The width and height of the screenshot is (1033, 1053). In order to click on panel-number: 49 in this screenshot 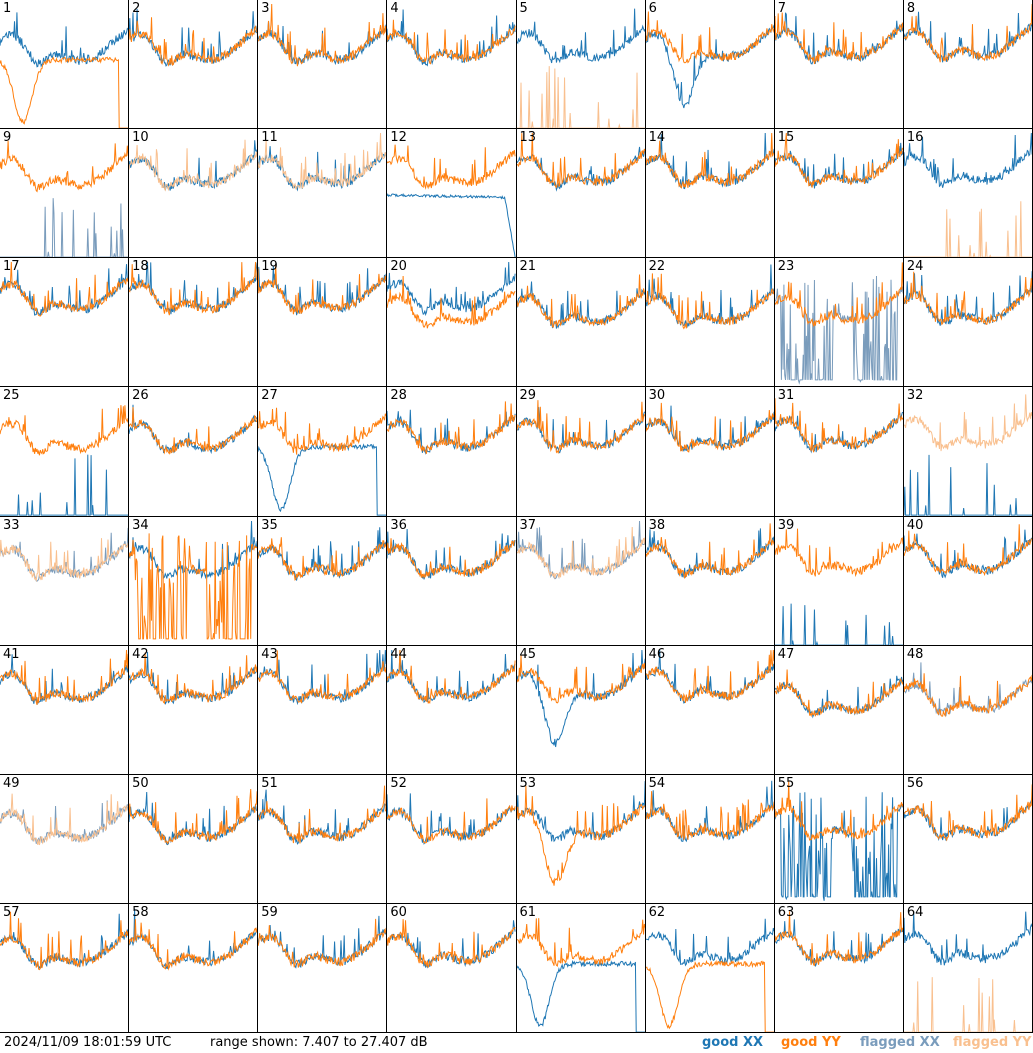, I will do `click(11, 783)`.